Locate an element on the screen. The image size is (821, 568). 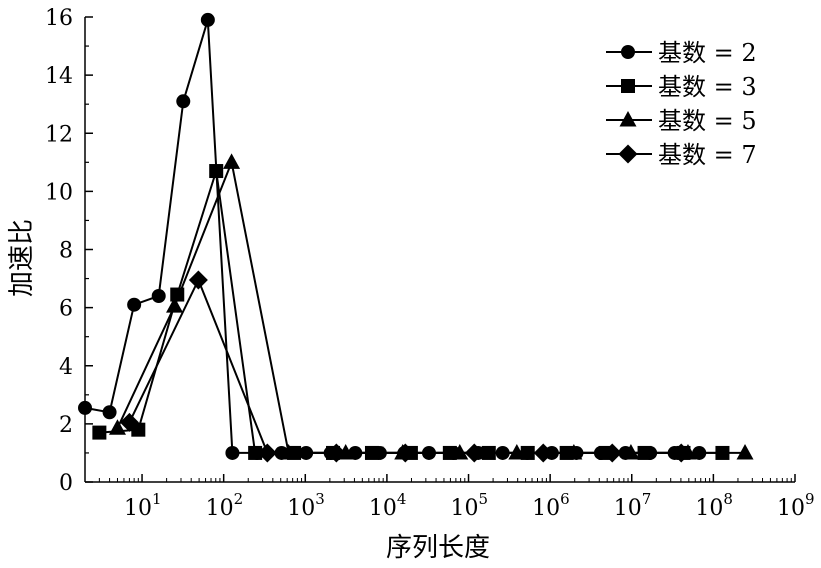
x-tick-exponent: 2 is located at coordinates (239, 499).